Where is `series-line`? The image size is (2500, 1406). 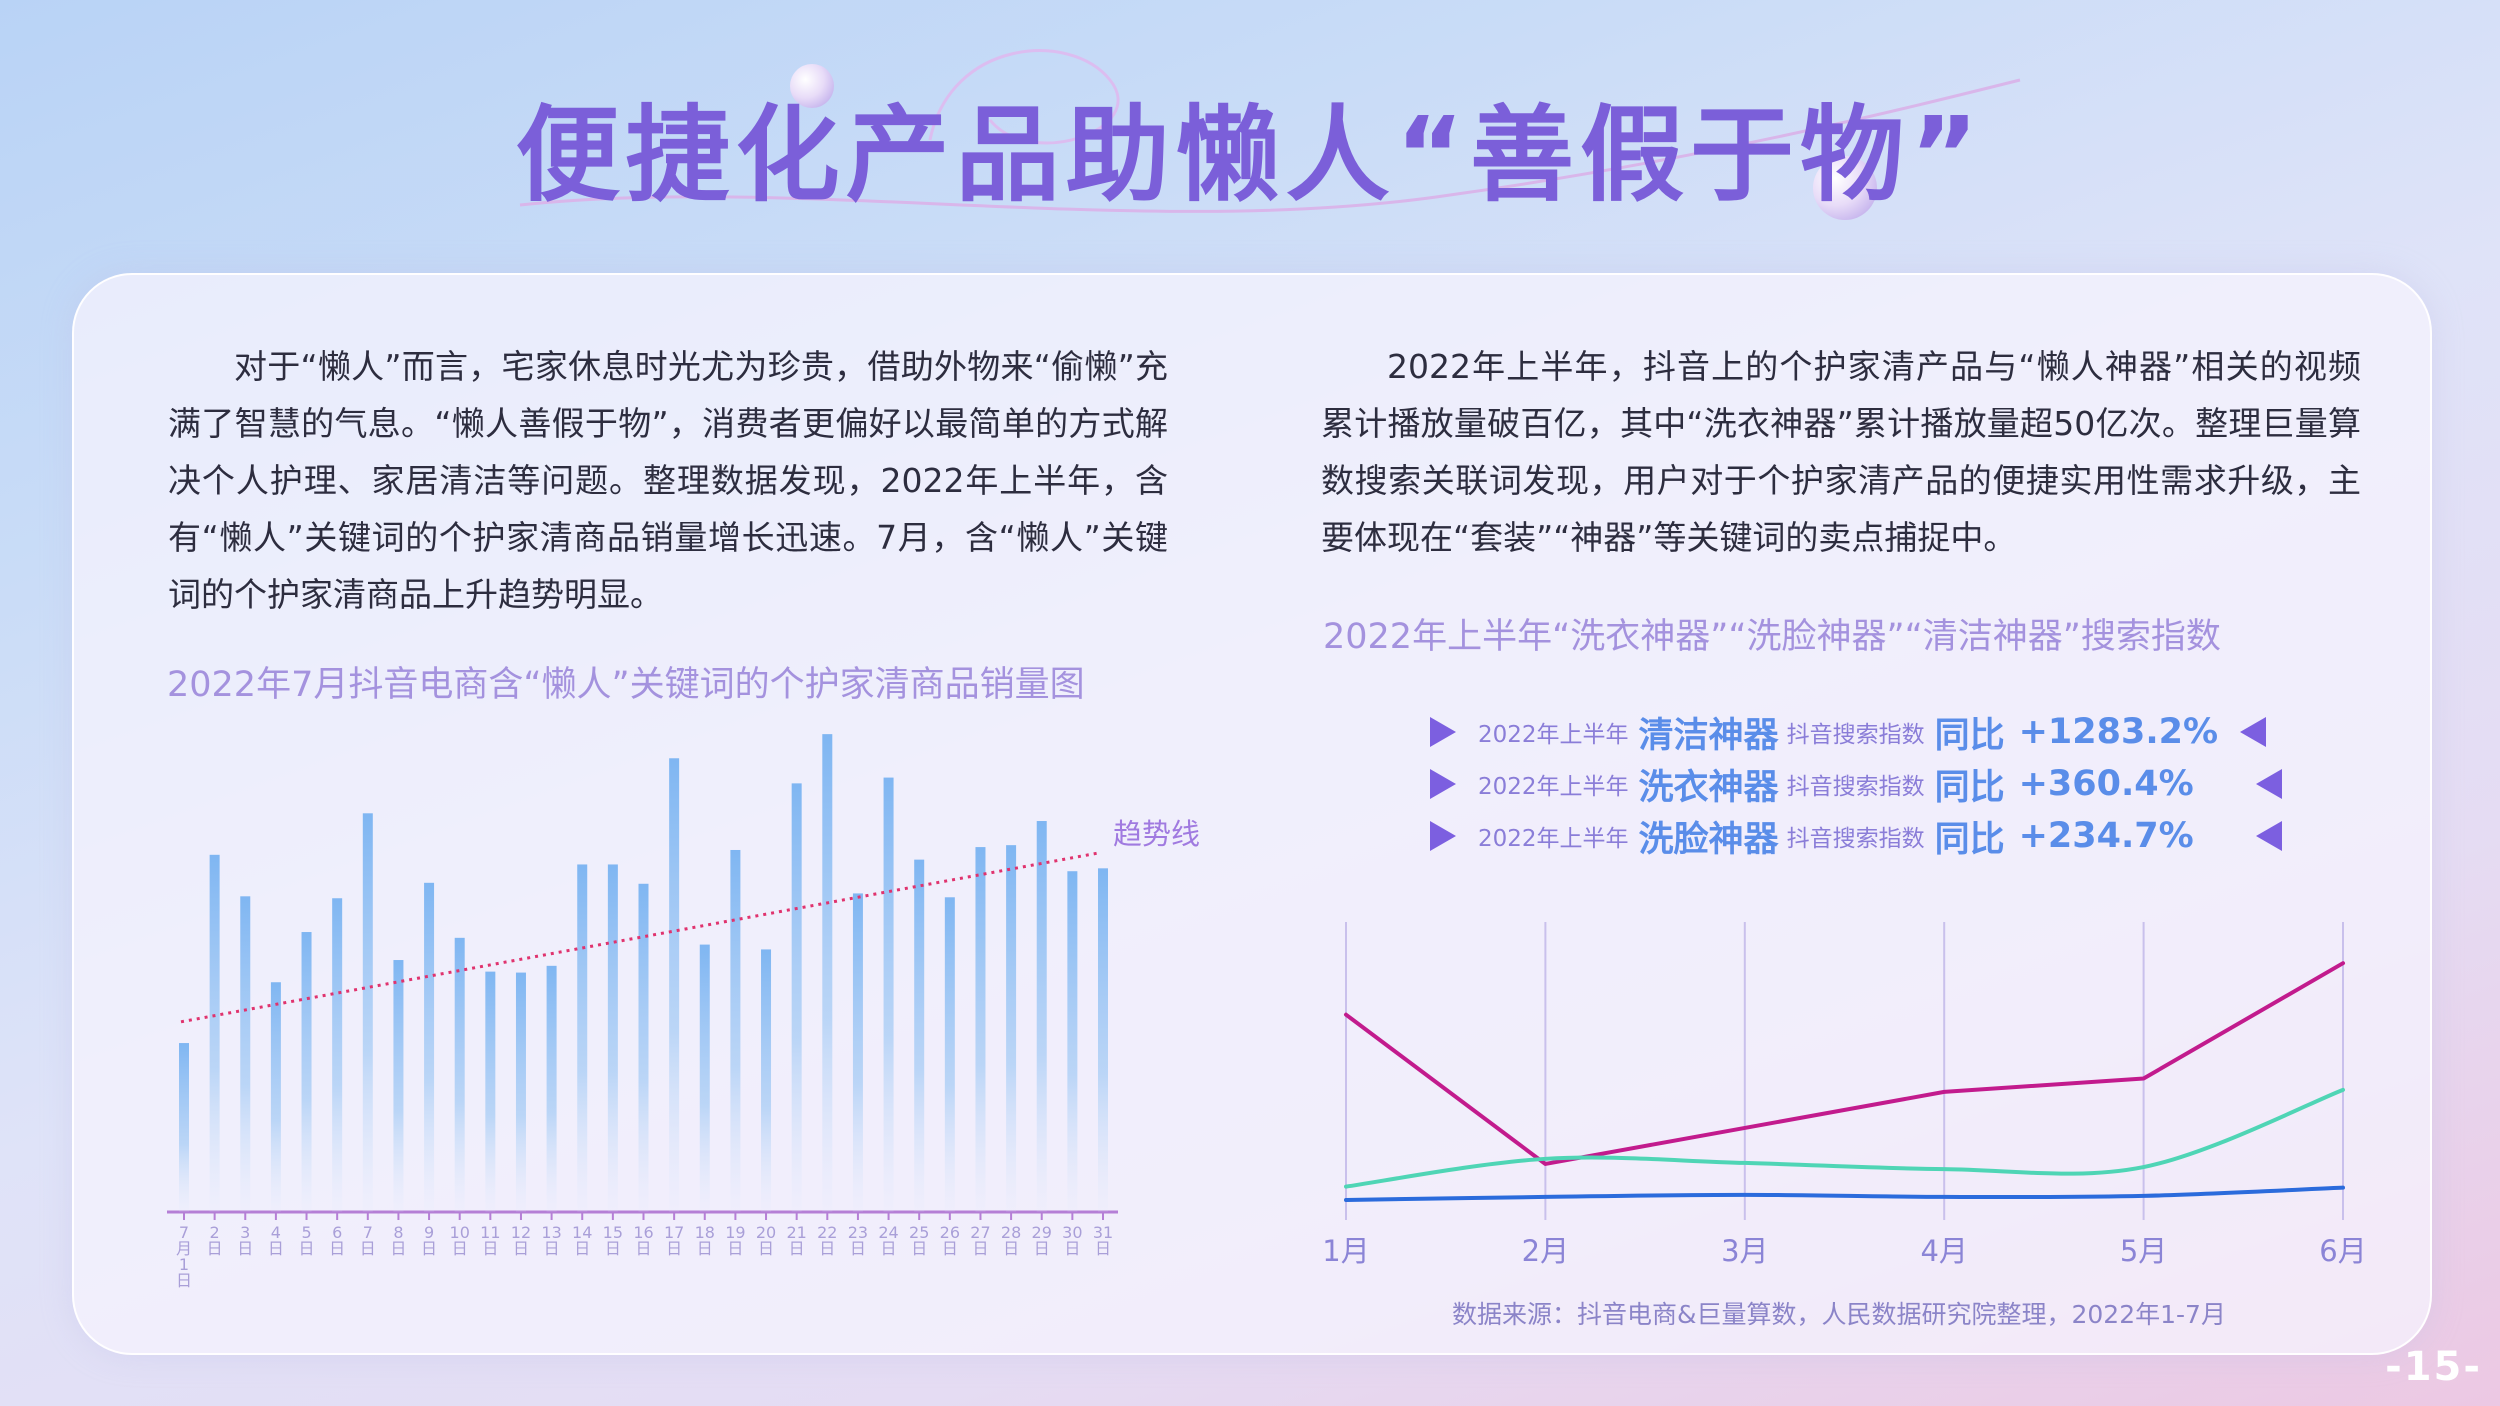 series-line is located at coordinates (1844, 1138).